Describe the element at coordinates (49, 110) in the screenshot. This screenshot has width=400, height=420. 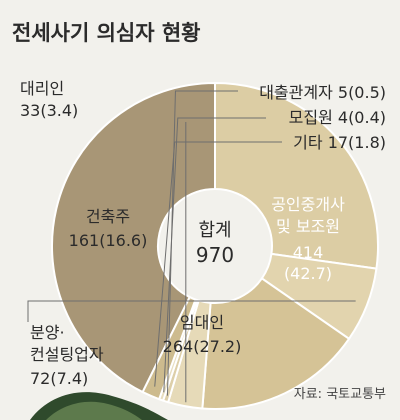
I see `slice-value-5: 33(3.4)` at that location.